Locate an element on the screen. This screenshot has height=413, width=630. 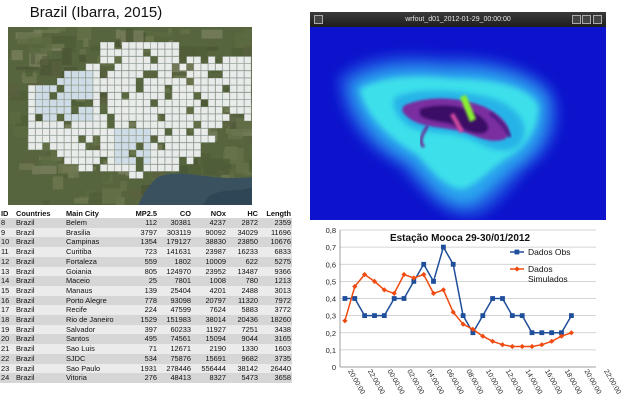
minimize-button is located at coordinates (576, 19).